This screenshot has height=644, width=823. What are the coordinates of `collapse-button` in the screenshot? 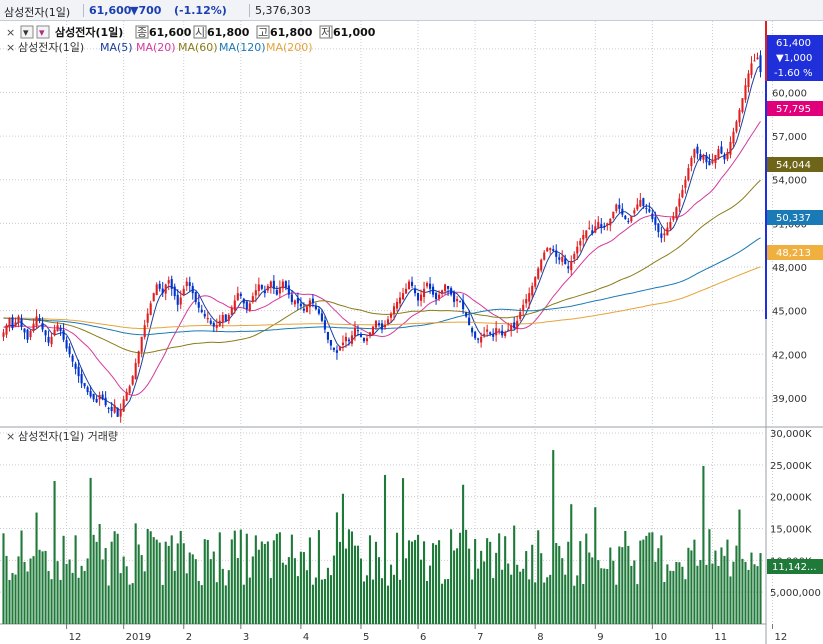 It's located at (27, 32).